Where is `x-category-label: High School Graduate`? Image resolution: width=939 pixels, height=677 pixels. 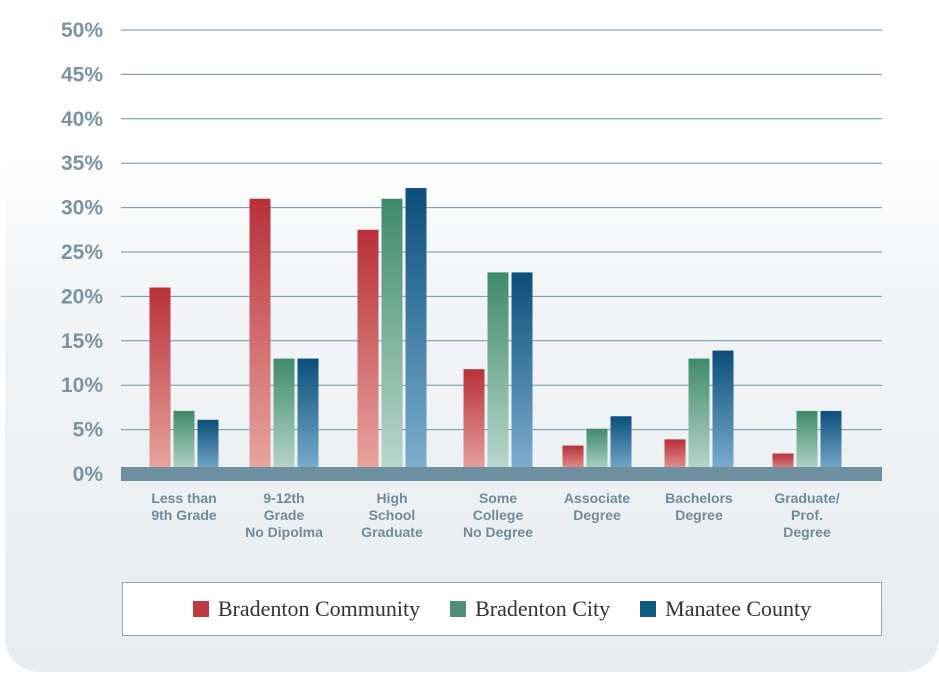 x-category-label: High School Graduate is located at coordinates (392, 515).